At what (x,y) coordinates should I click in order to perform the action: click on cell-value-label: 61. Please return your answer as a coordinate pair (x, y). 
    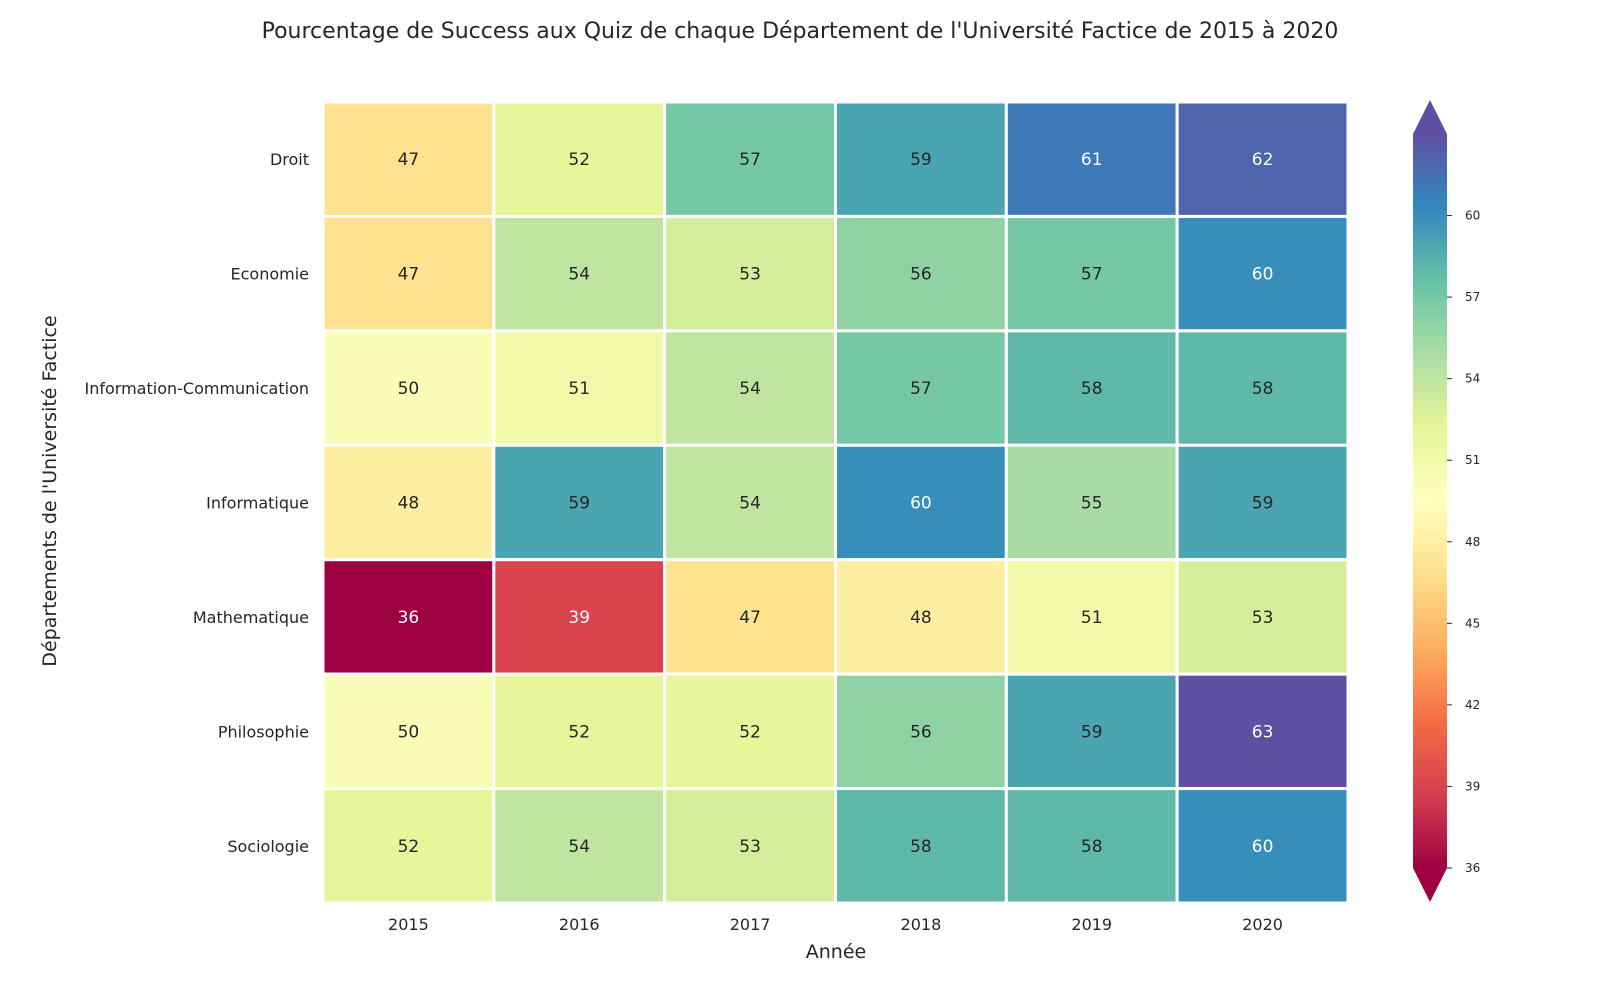
    Looking at the image, I should click on (1092, 160).